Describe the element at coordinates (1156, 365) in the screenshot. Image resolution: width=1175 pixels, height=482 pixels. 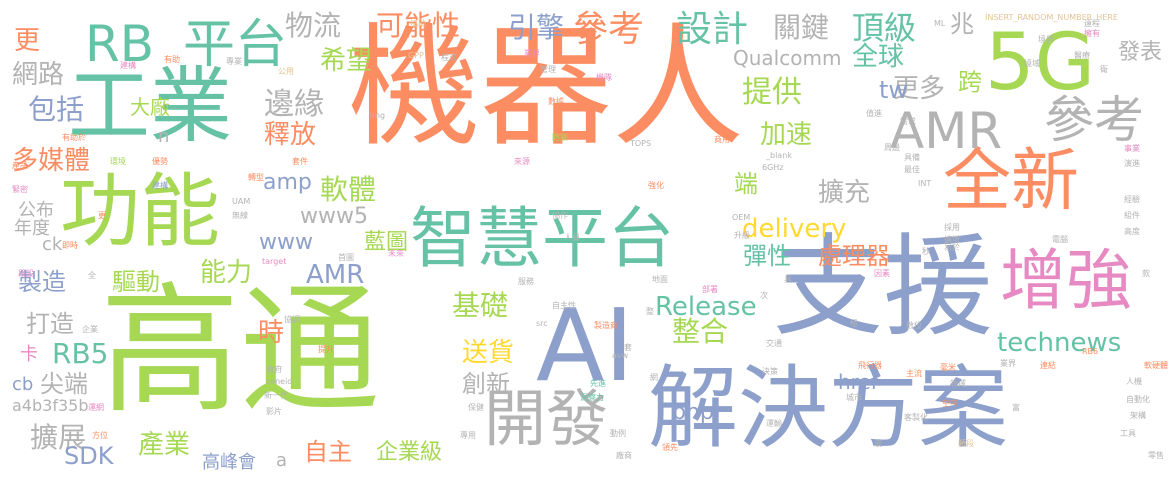
I see `word: 軟硬體` at that location.